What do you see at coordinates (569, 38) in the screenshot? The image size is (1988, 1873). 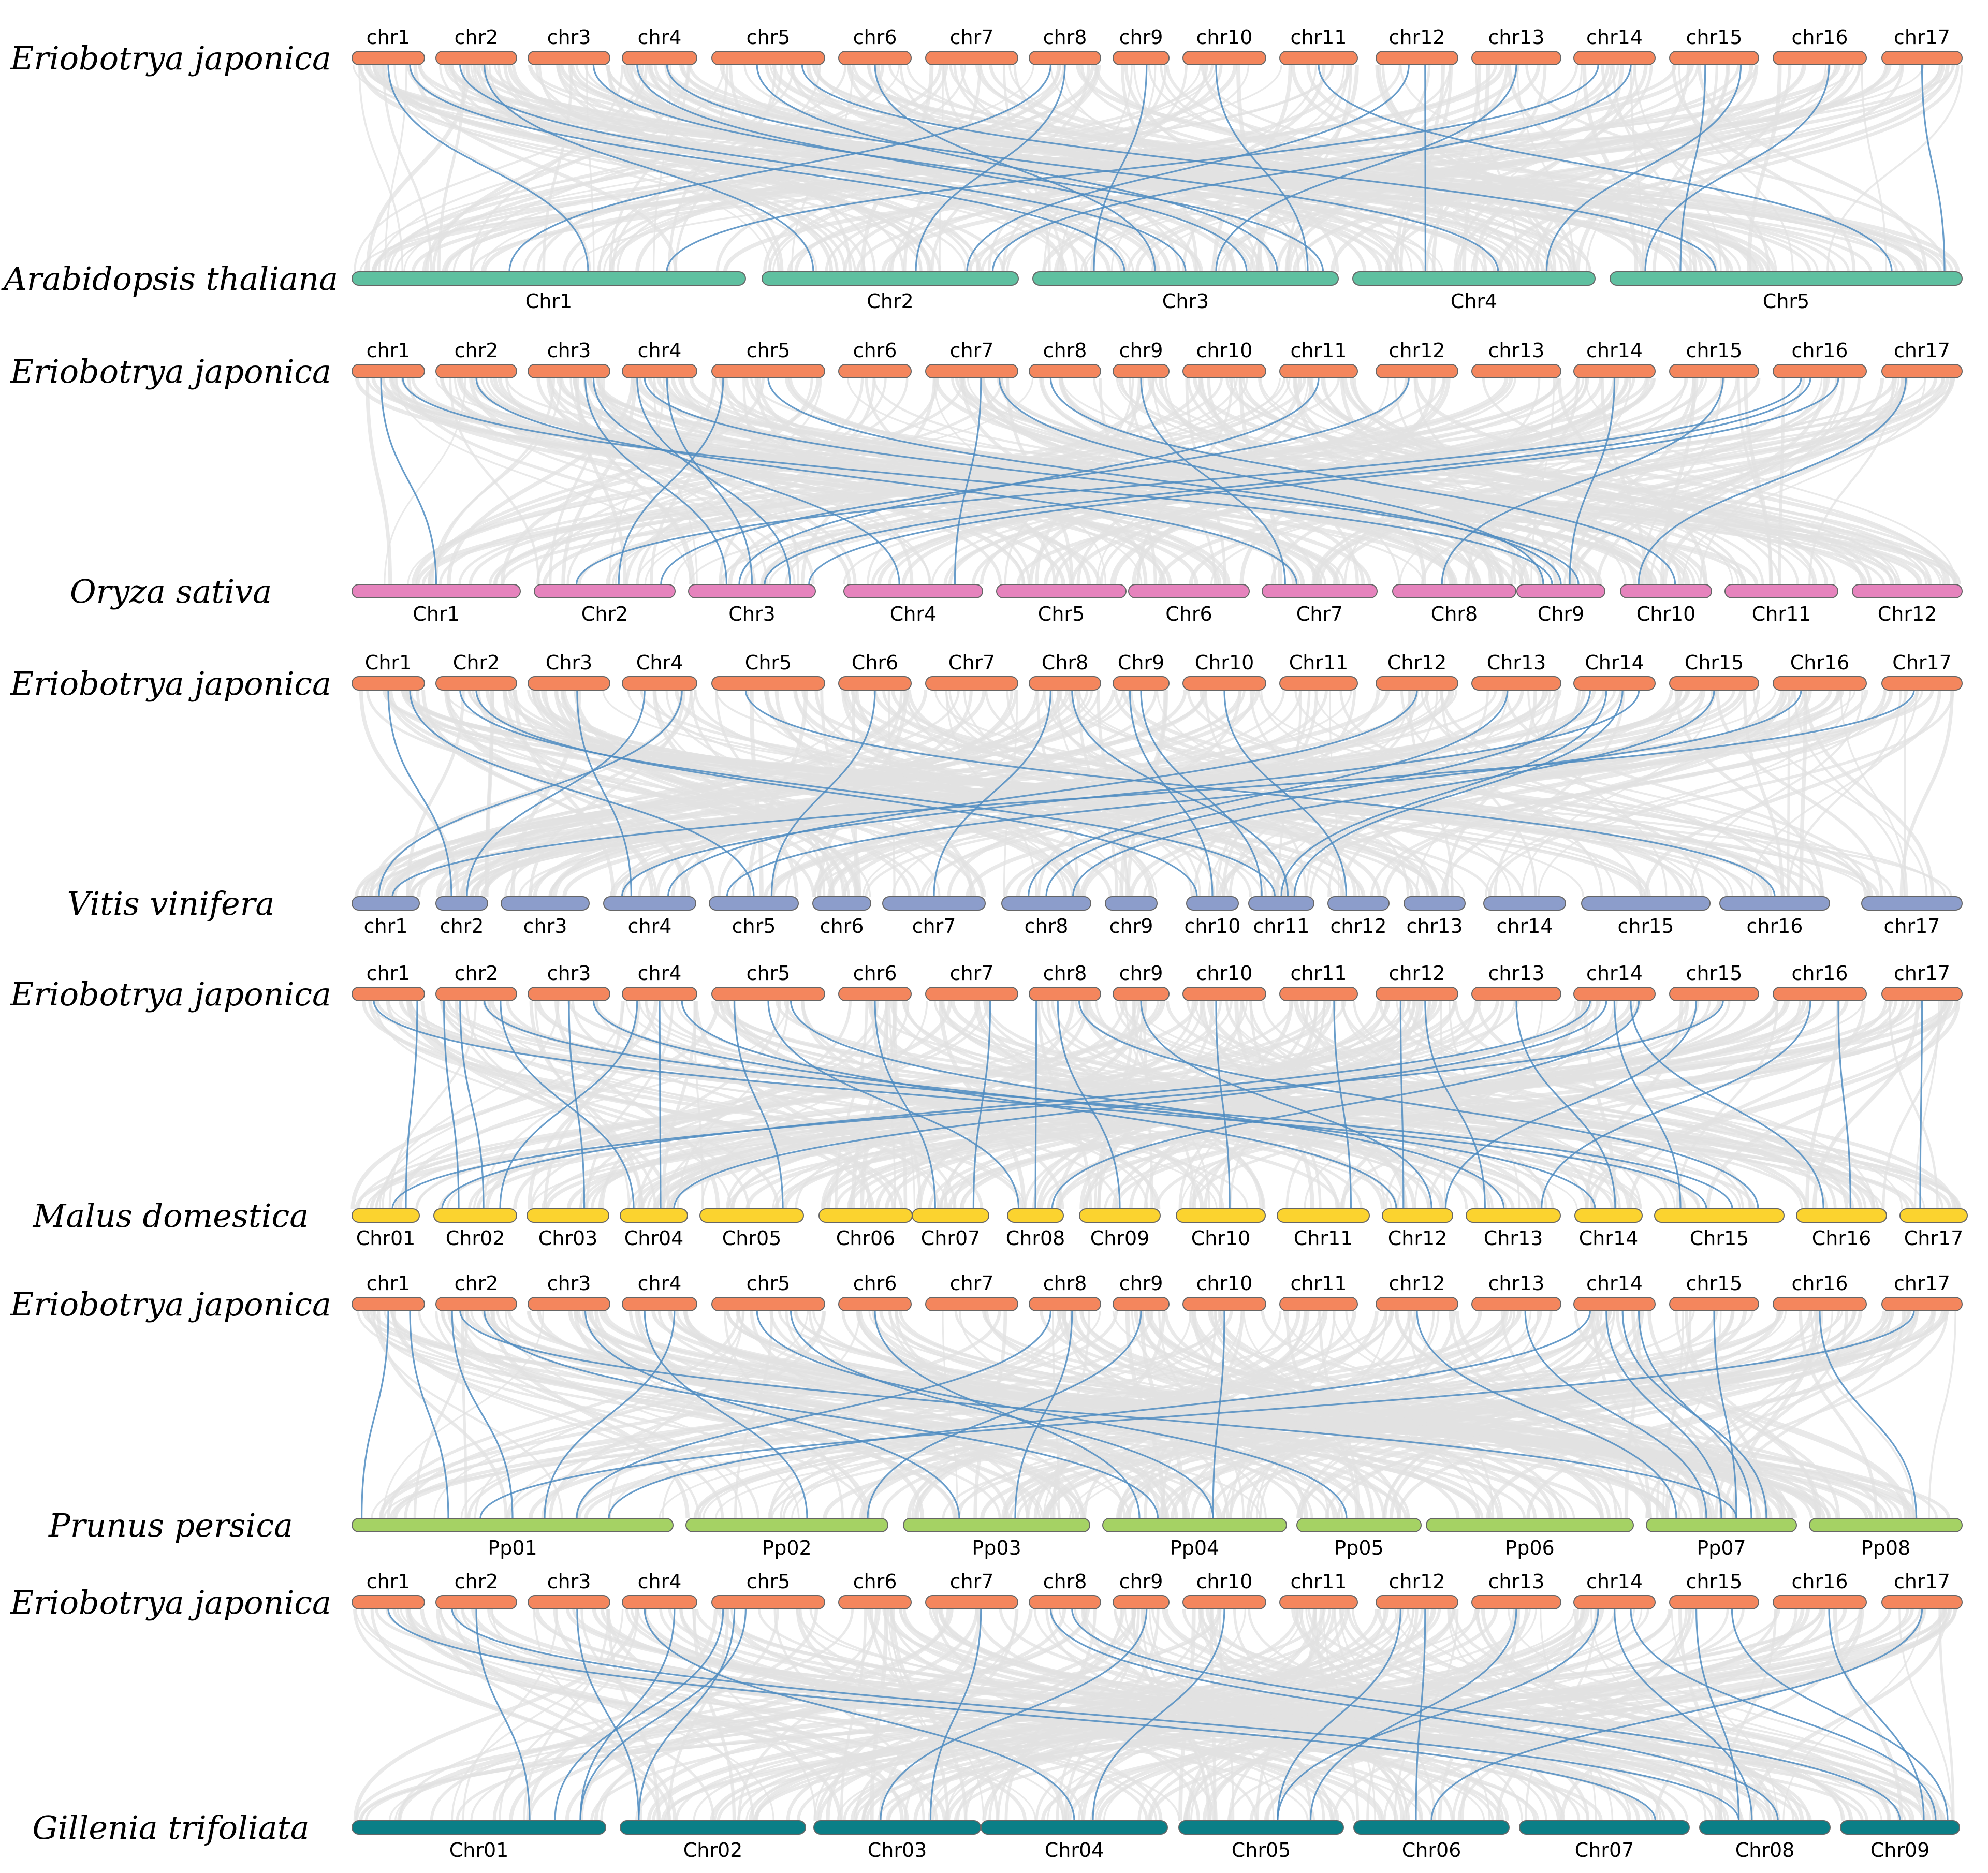 I see `top-chromosome-label: chr3` at bounding box center [569, 38].